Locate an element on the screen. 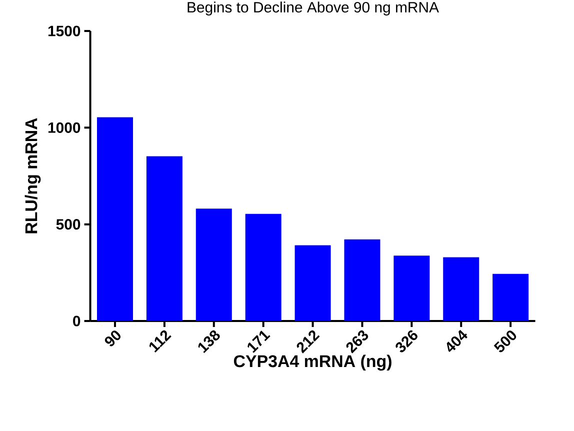  y-tick-label: 1500 is located at coordinates (64, 31).